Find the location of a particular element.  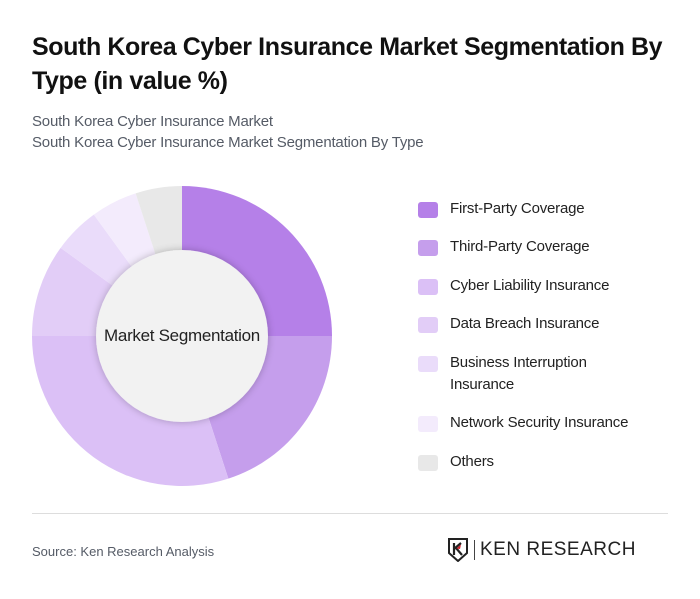

donut-center-label: Market Segmentation is located at coordinates (182, 335).